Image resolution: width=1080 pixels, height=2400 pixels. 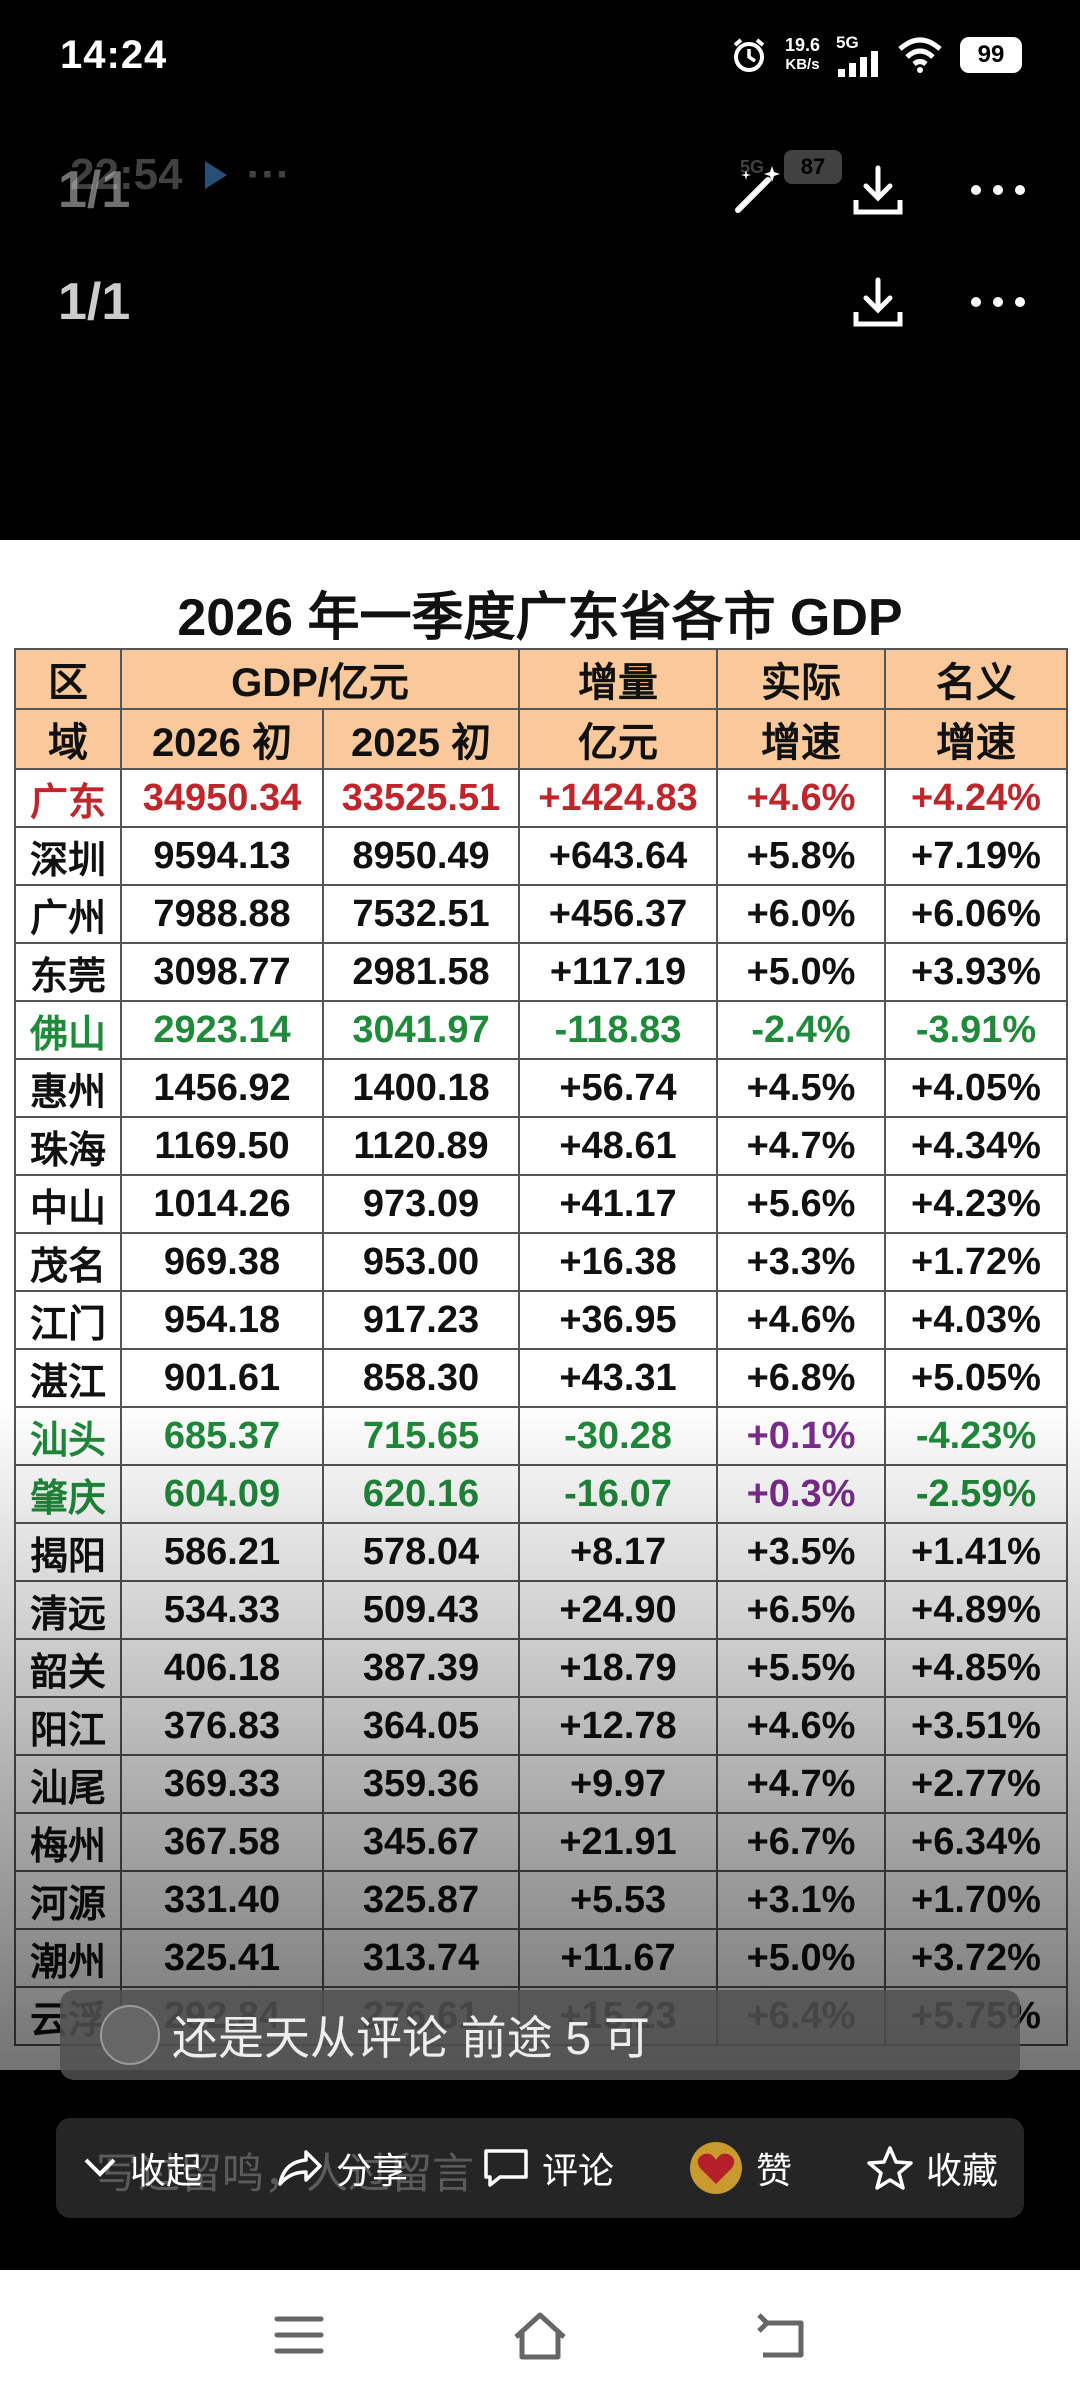 I want to click on cell-nominal: +6.34%, so click(x=976, y=1842).